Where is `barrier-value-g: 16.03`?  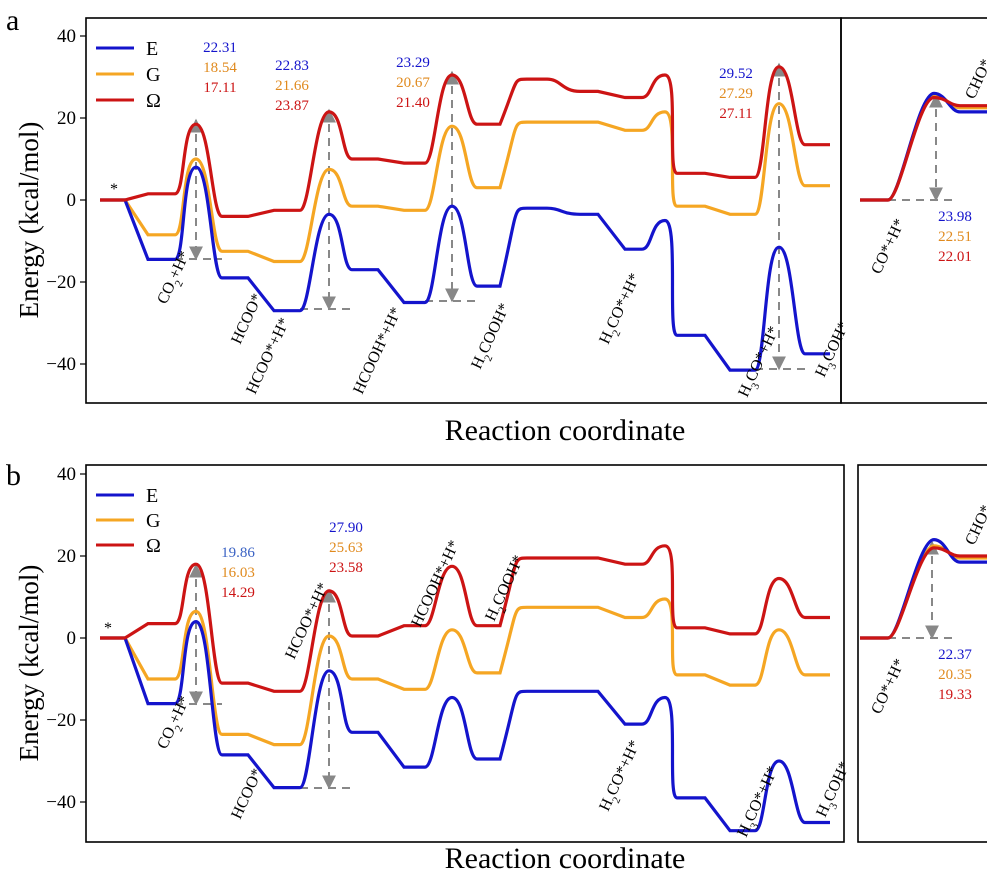
barrier-value-g: 16.03 is located at coordinates (238, 573).